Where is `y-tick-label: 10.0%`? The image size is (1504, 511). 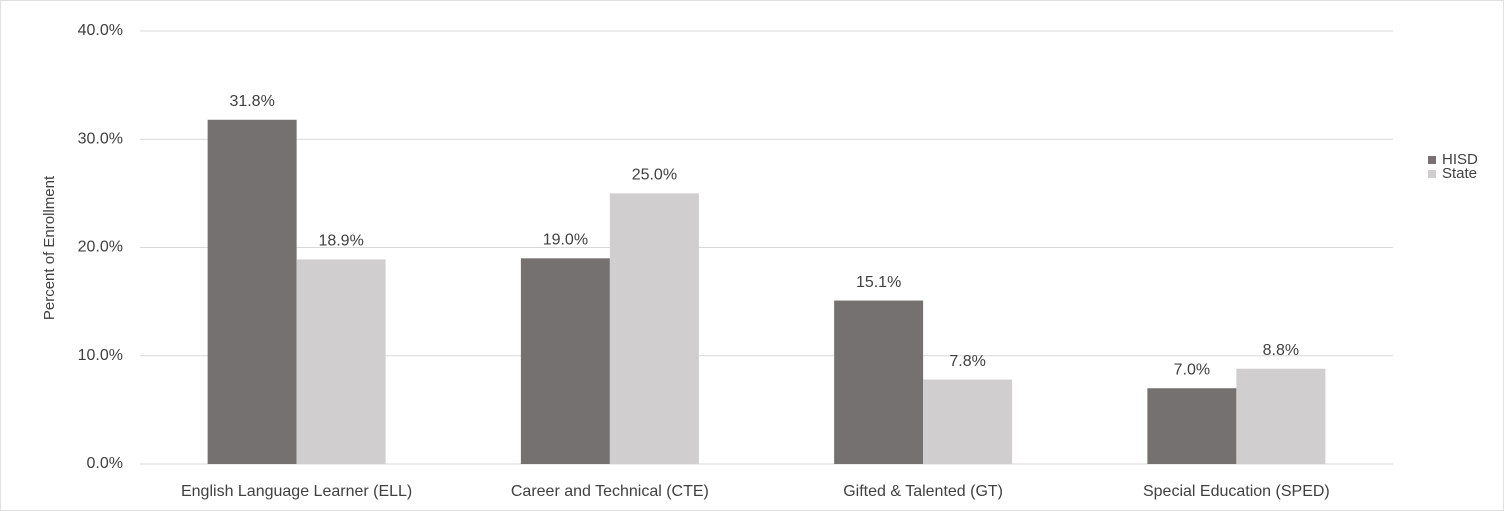
y-tick-label: 10.0% is located at coordinates (100, 355).